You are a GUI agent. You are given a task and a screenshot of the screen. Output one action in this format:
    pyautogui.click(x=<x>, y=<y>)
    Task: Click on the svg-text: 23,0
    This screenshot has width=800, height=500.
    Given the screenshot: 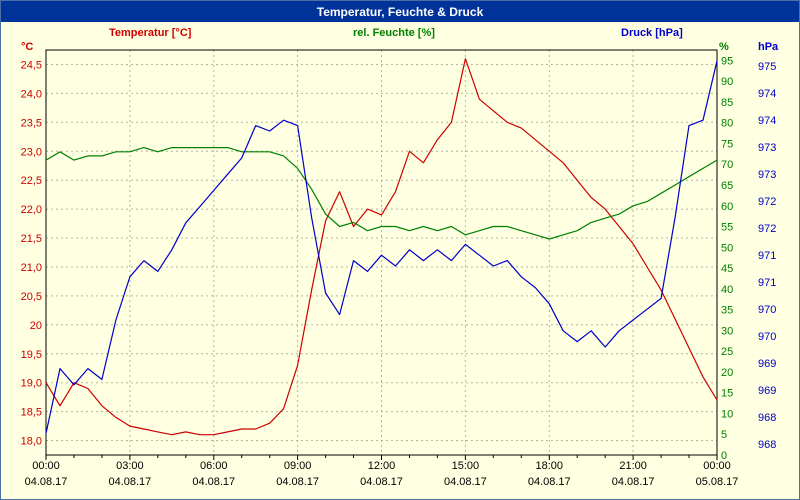 What is the action you would take?
    pyautogui.click(x=31, y=152)
    